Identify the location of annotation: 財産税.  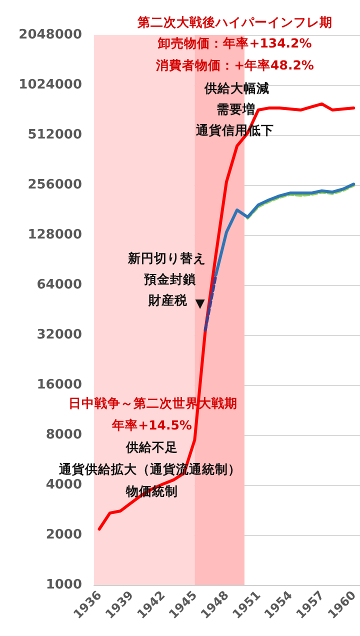
(168, 300).